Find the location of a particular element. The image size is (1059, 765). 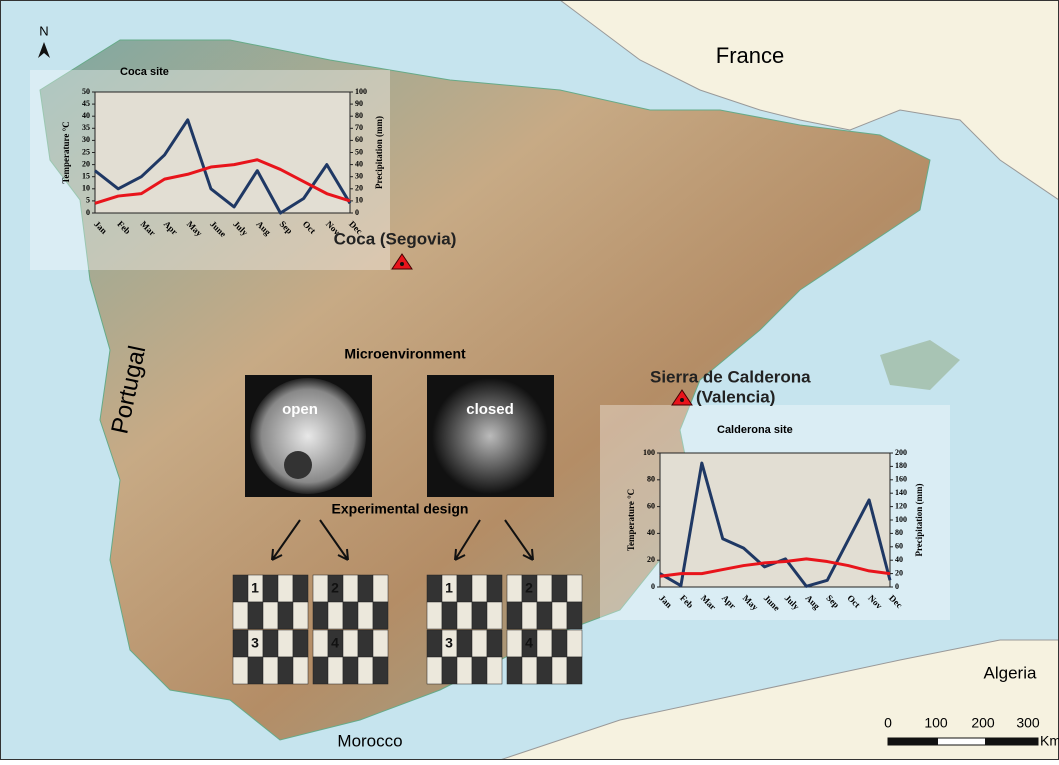

plot-number: 4 is located at coordinates (529, 643).